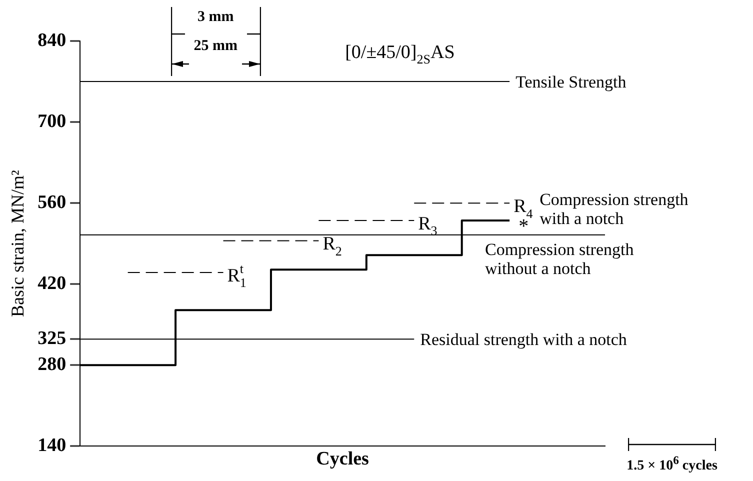  What do you see at coordinates (52, 202) in the screenshot?
I see `y-tick-label: 560` at bounding box center [52, 202].